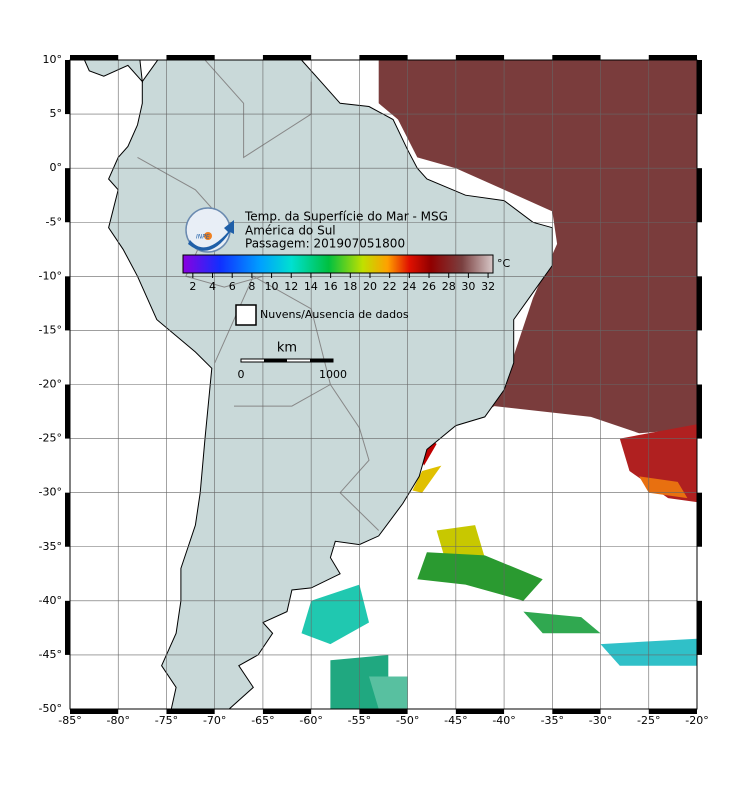  I want to click on lat-tick-label: -35°, so click(50, 546).